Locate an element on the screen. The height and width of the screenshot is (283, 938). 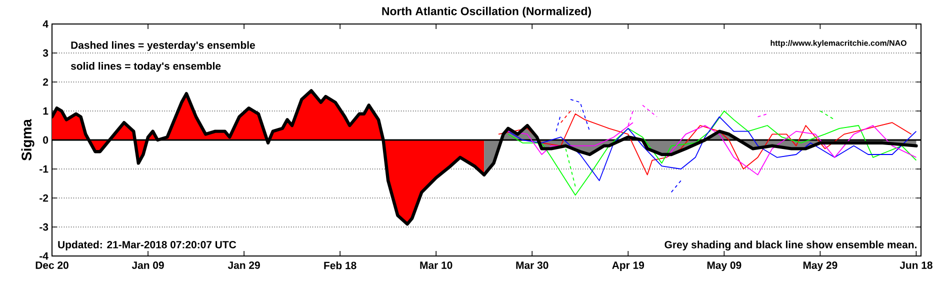
y-tick-label: -1 is located at coordinates (44, 169).